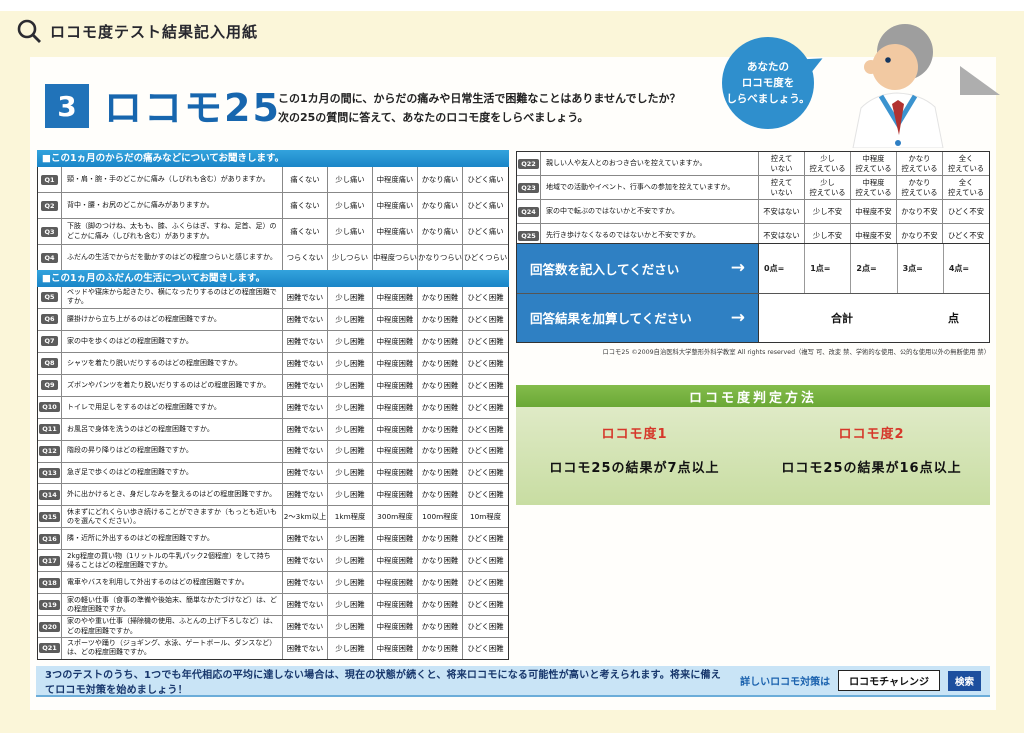 The image size is (1024, 739). What do you see at coordinates (395, 517) in the screenshot?
I see `answer-option-3: 300m程度` at bounding box center [395, 517].